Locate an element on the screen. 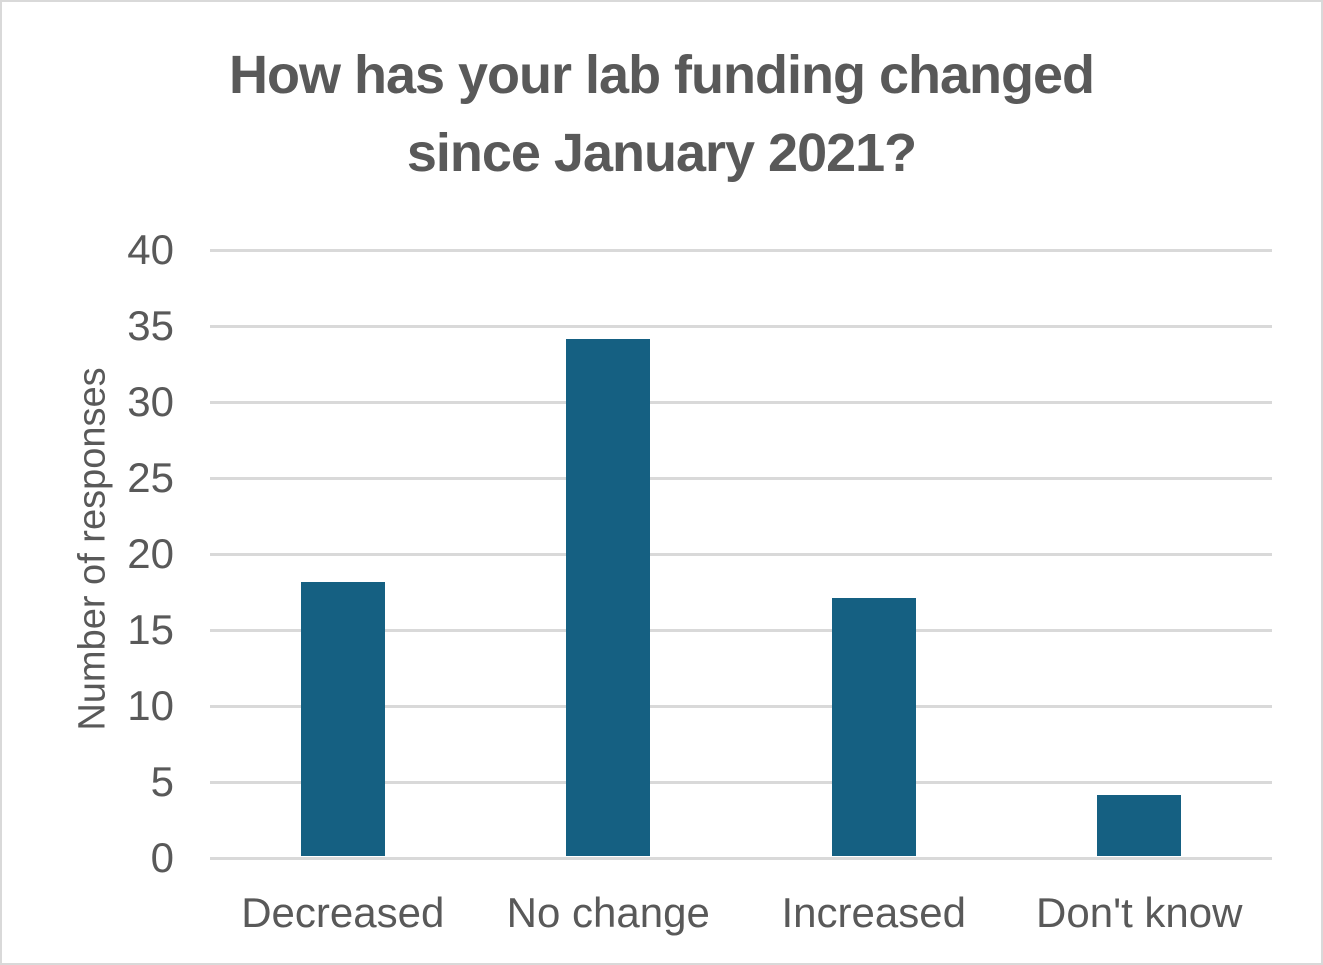 The height and width of the screenshot is (965, 1323). x-axis-label-decreased: Decreased is located at coordinates (343, 912).